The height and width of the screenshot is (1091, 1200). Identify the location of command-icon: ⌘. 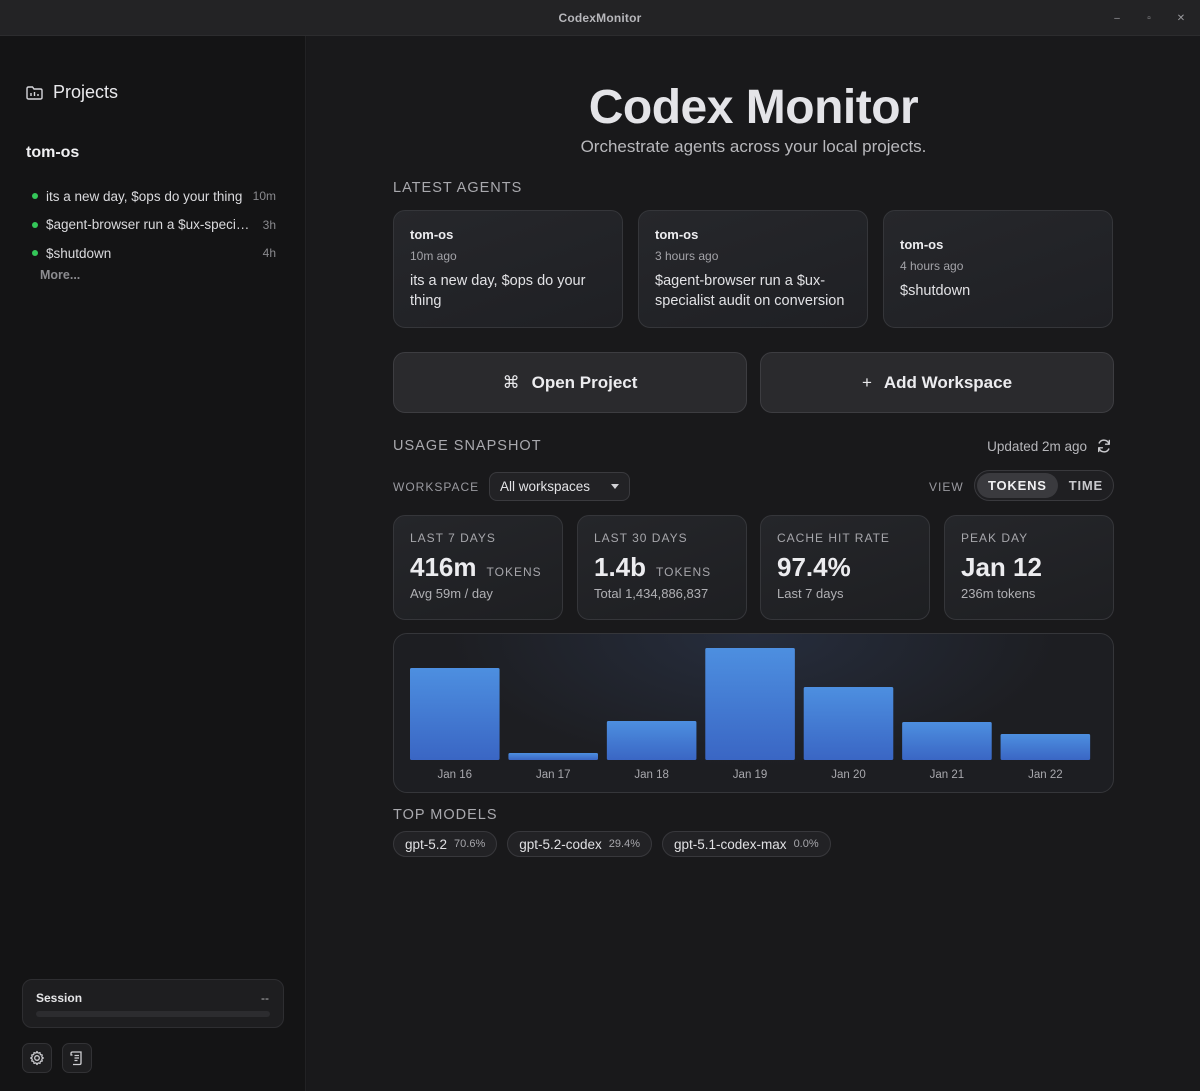
(511, 382).